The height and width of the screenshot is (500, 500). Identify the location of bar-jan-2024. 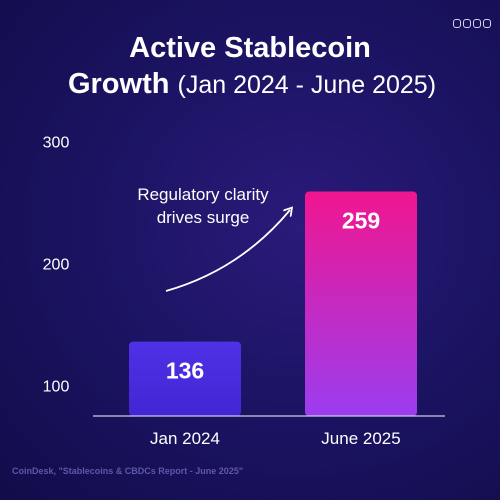
(185, 378).